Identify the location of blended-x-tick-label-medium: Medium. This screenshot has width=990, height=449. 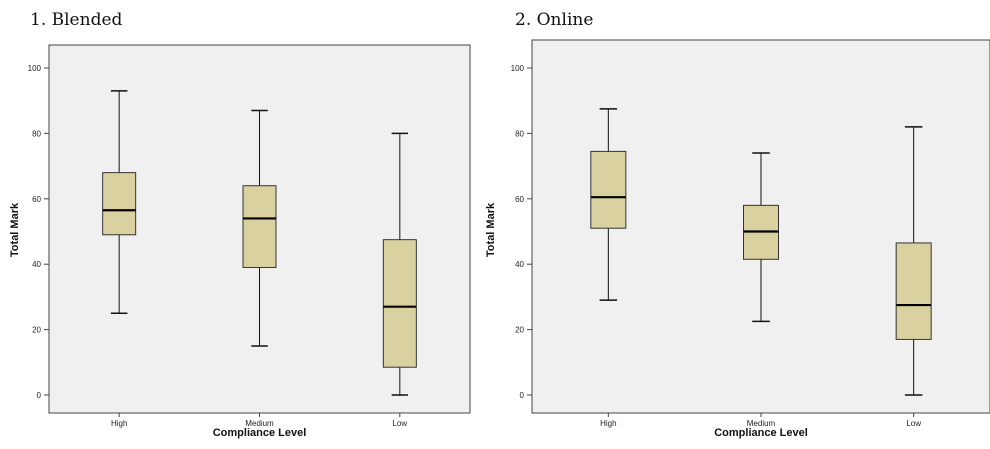
(259, 423).